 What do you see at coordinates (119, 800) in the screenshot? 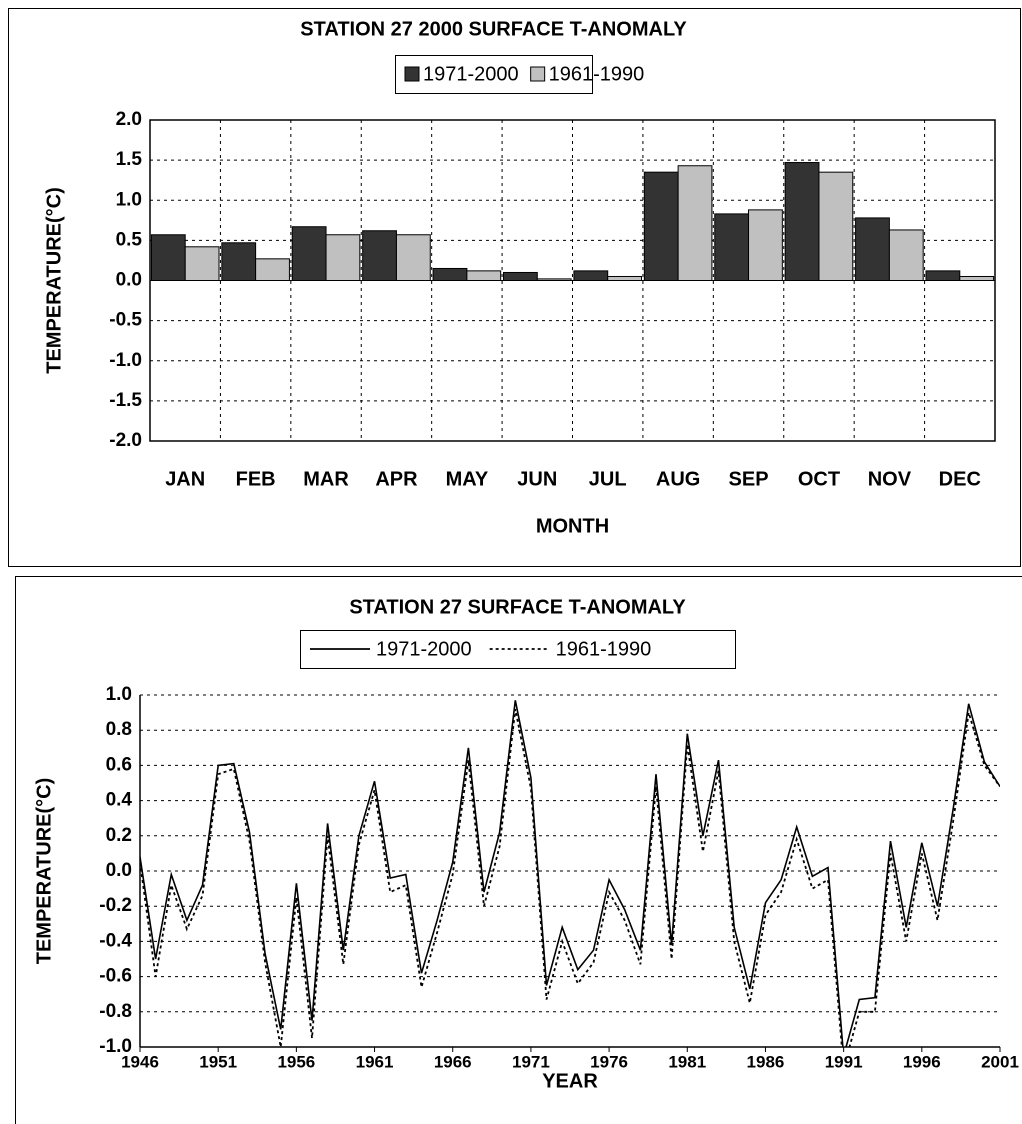
I see `y-tick-label: 0.4` at bounding box center [119, 800].